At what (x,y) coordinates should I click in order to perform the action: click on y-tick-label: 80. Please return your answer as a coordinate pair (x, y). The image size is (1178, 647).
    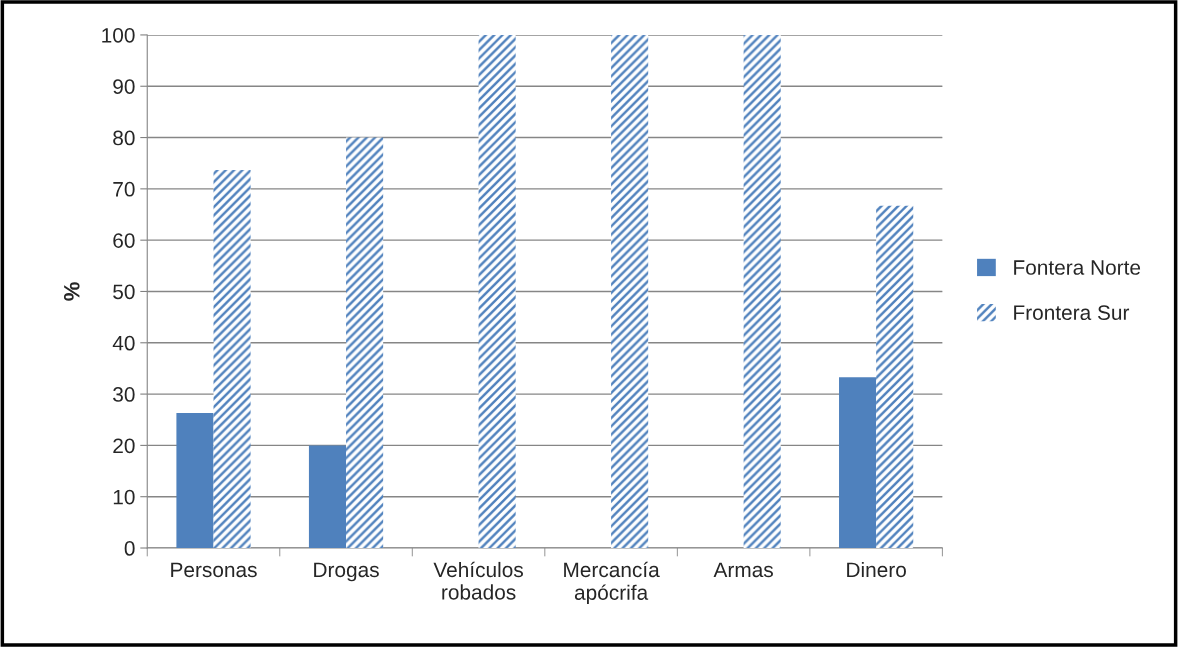
    Looking at the image, I should click on (124, 138).